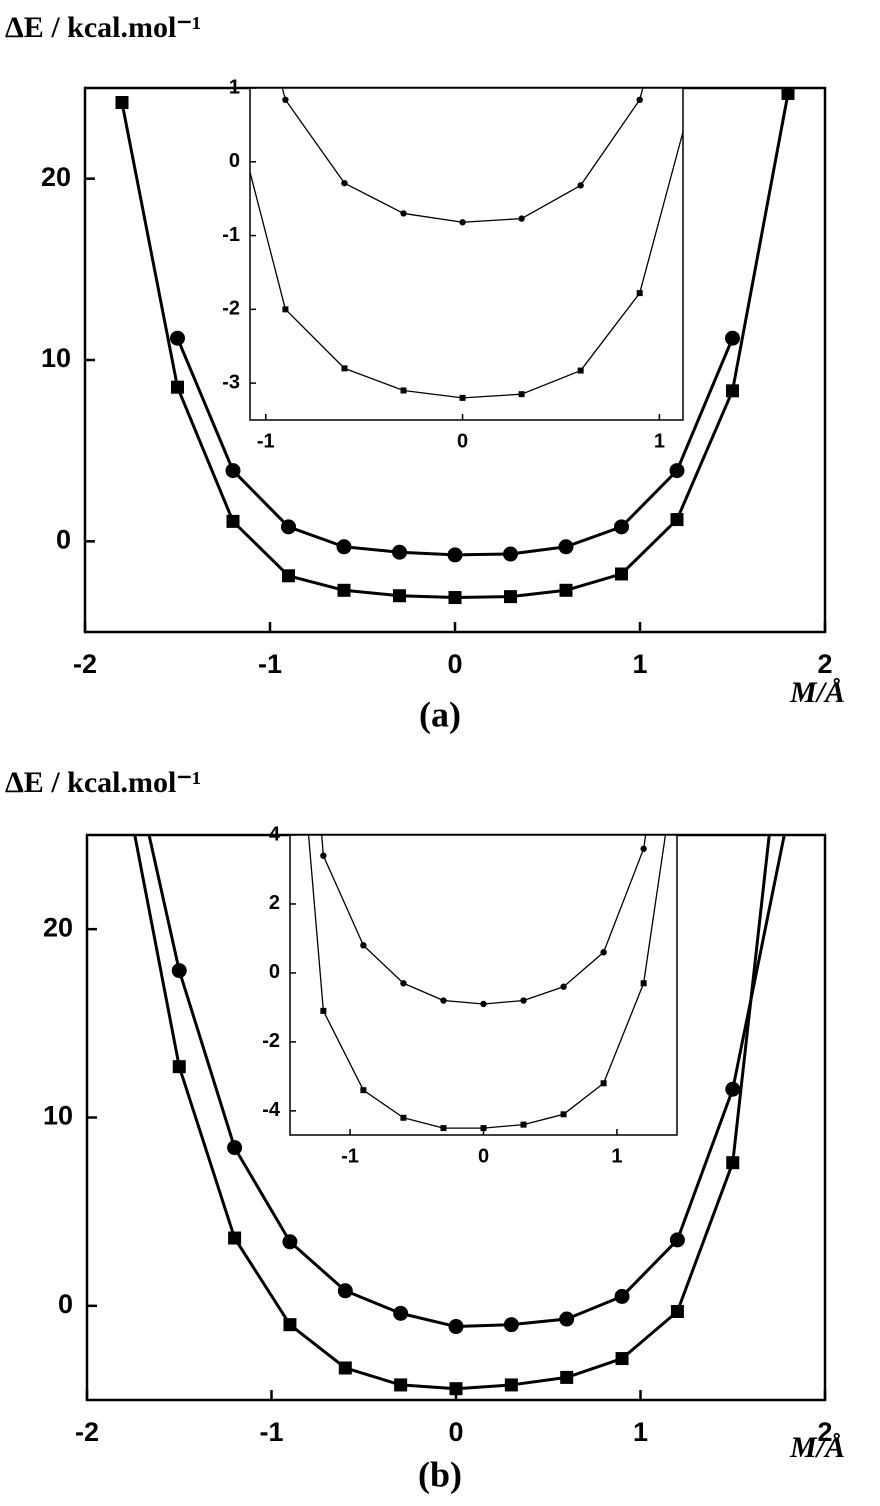  What do you see at coordinates (440, 1474) in the screenshot?
I see `panel-label: (b)` at bounding box center [440, 1474].